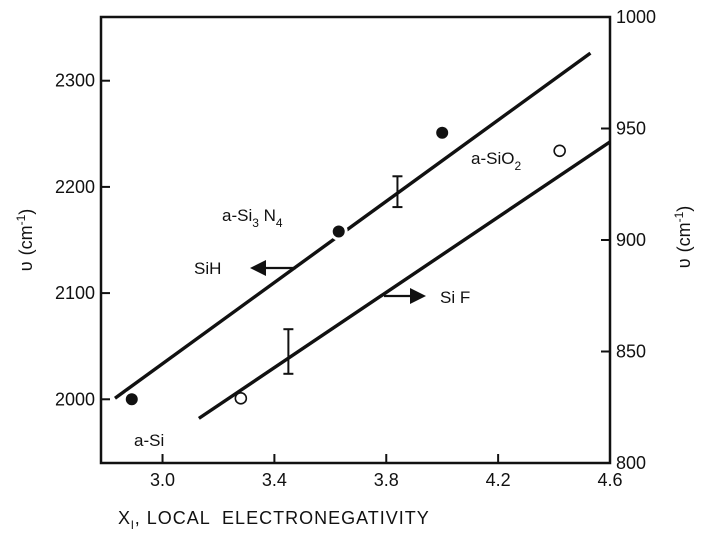 Image resolution: width=708 pixels, height=534 pixels. I want to click on left-y-tick-label: 2300, so click(75, 81).